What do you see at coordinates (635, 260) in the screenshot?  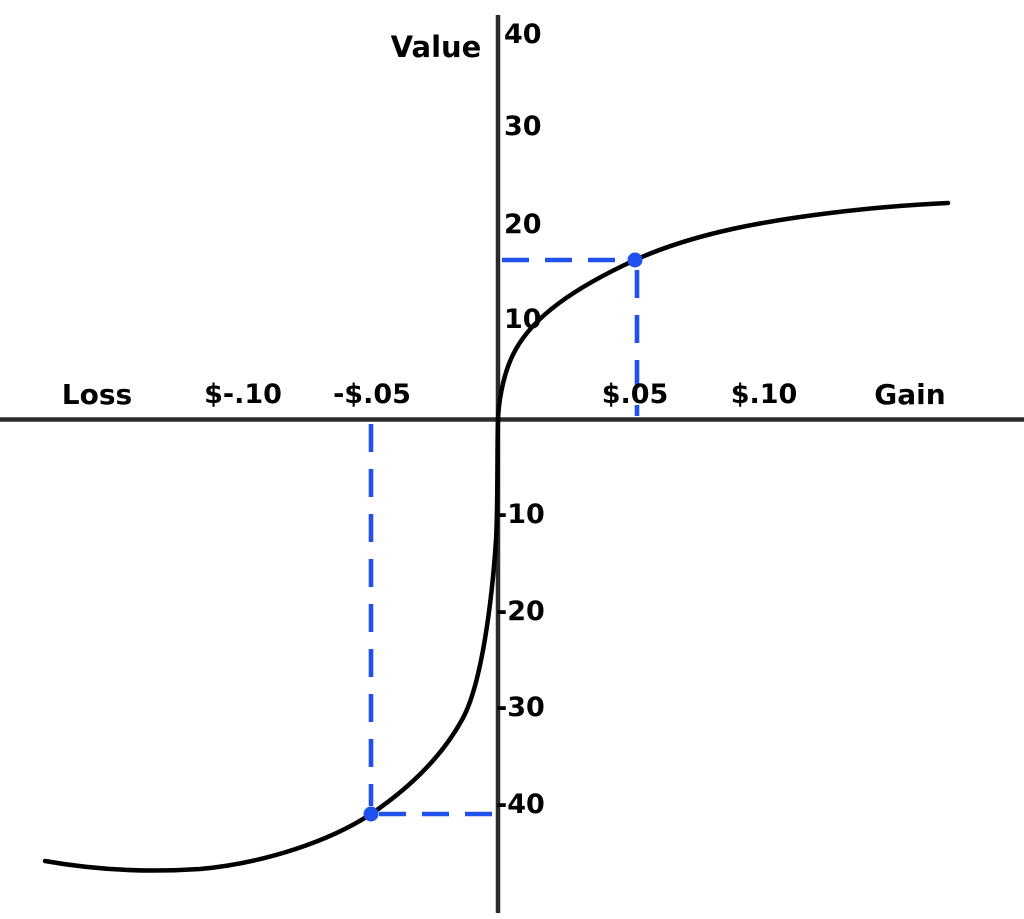 I see `gain-data-point` at bounding box center [635, 260].